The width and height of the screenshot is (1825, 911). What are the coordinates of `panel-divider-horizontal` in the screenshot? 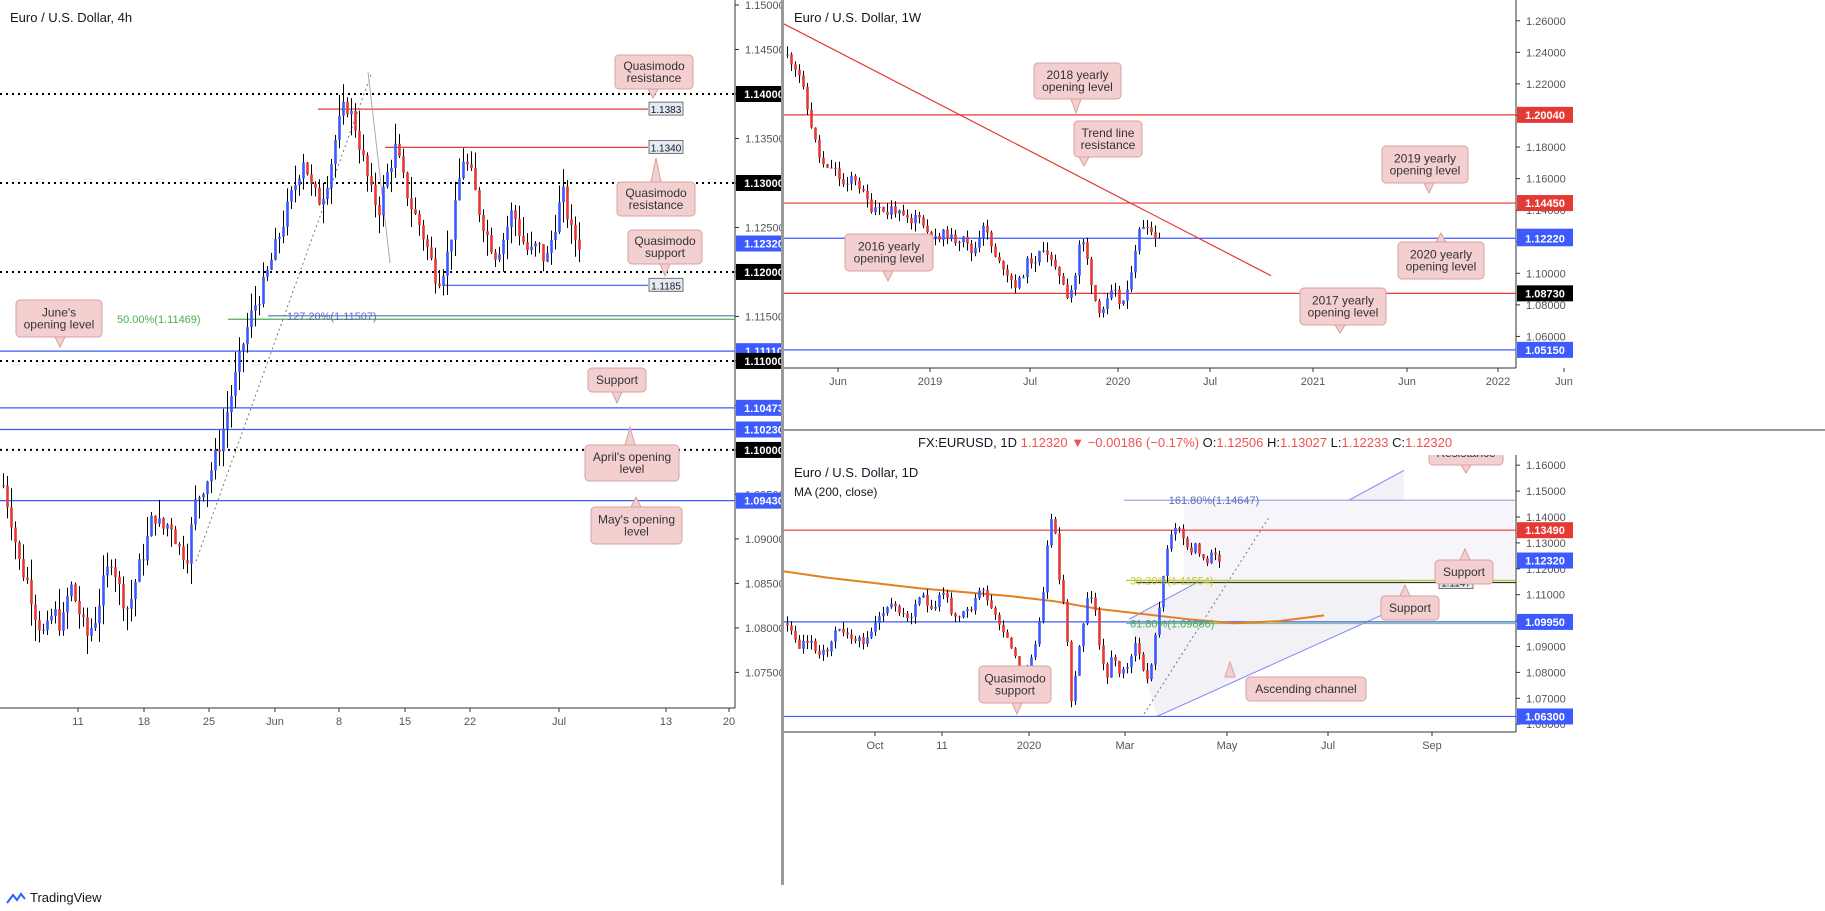 It's located at (1304, 430).